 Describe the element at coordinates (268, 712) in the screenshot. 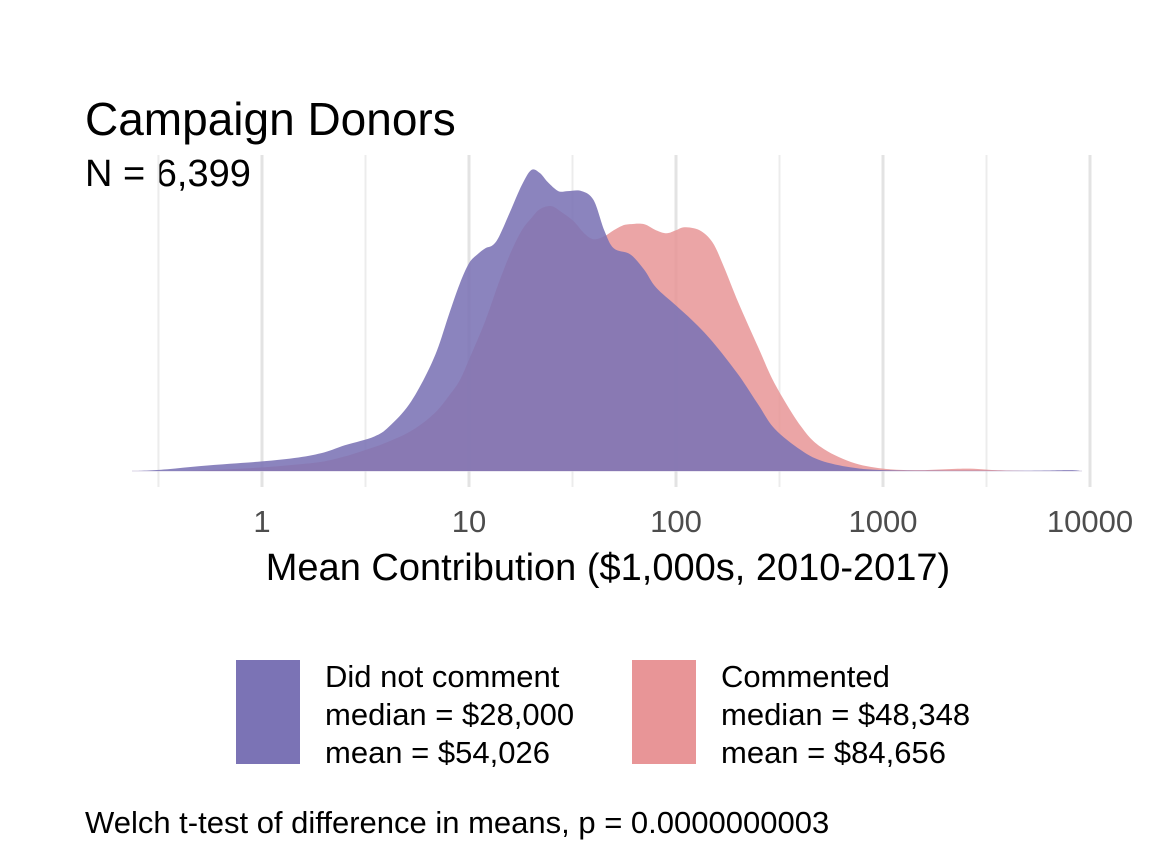

I see `legend-key-did-not-comment` at that location.